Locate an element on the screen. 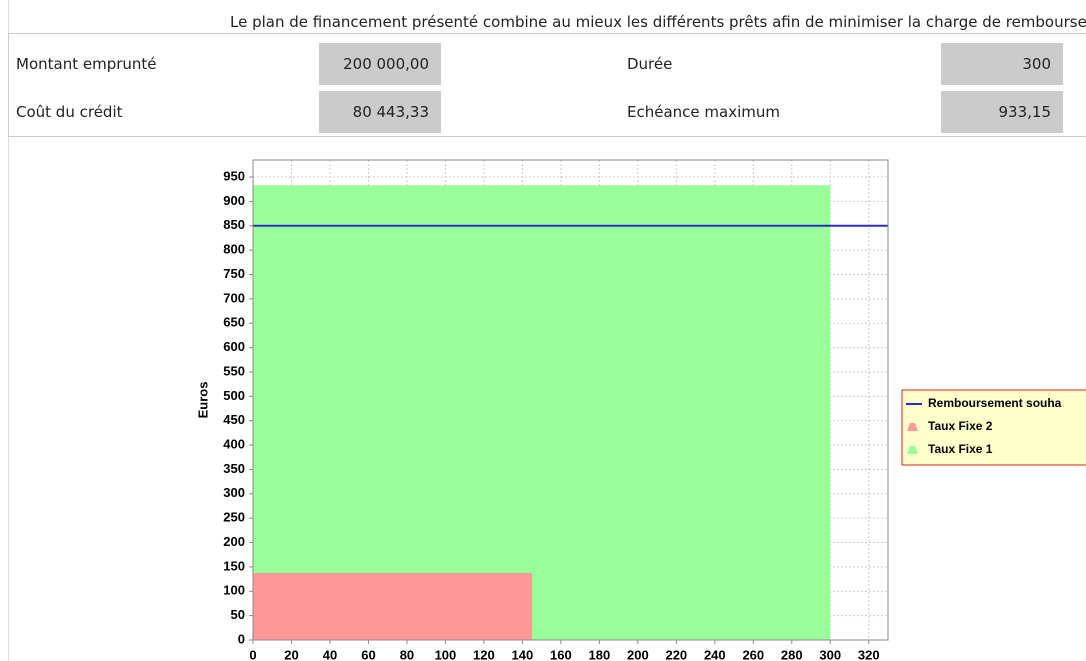  x-tick-label: 20 is located at coordinates (291, 654).